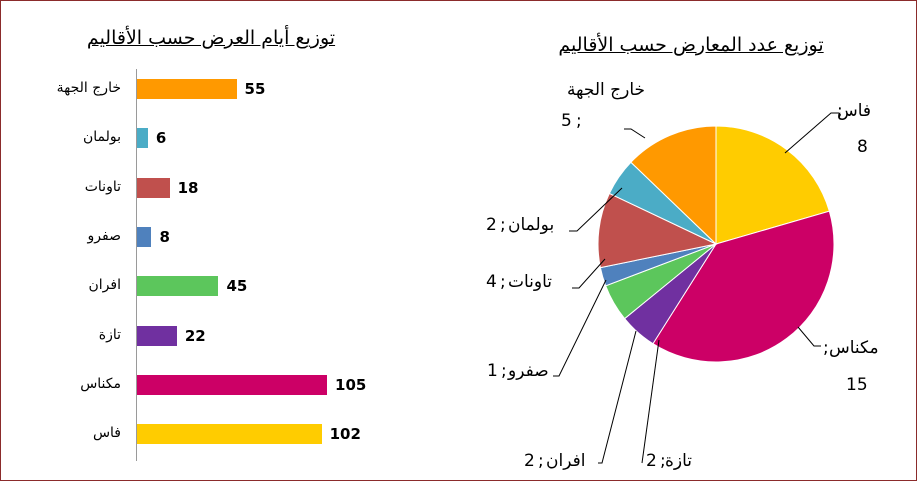  What do you see at coordinates (351, 384) in the screenshot?
I see `bar-value-label: 105` at bounding box center [351, 384].